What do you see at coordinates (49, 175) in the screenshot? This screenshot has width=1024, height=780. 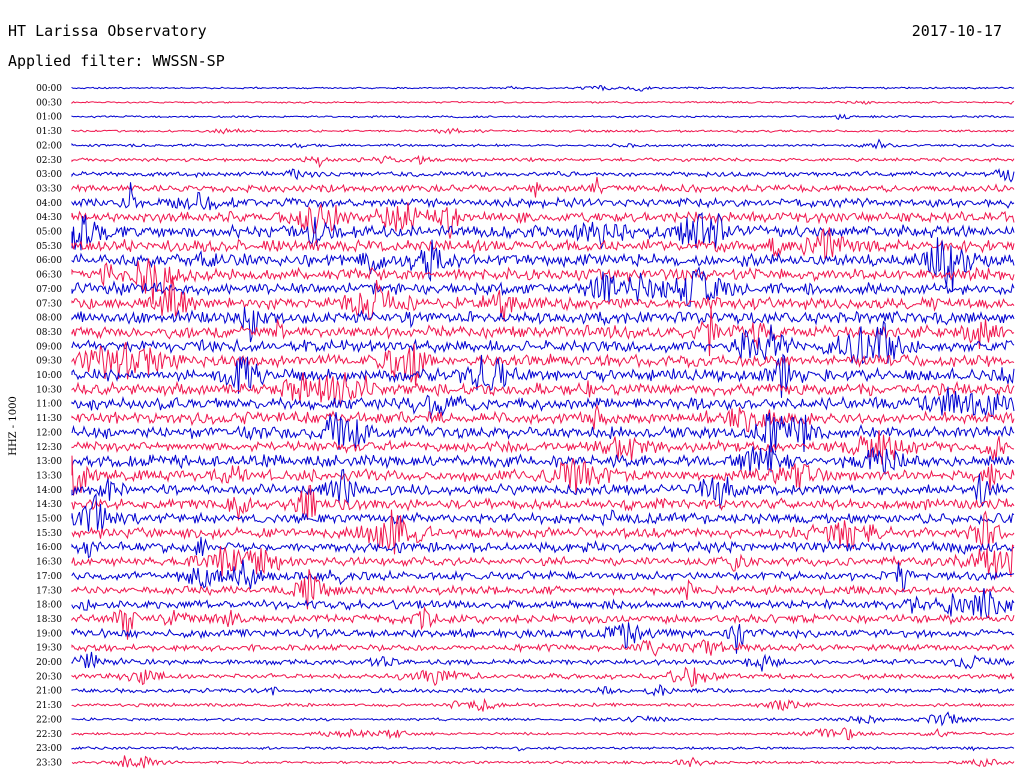 I see `tick-label: 03:00` at bounding box center [49, 175].